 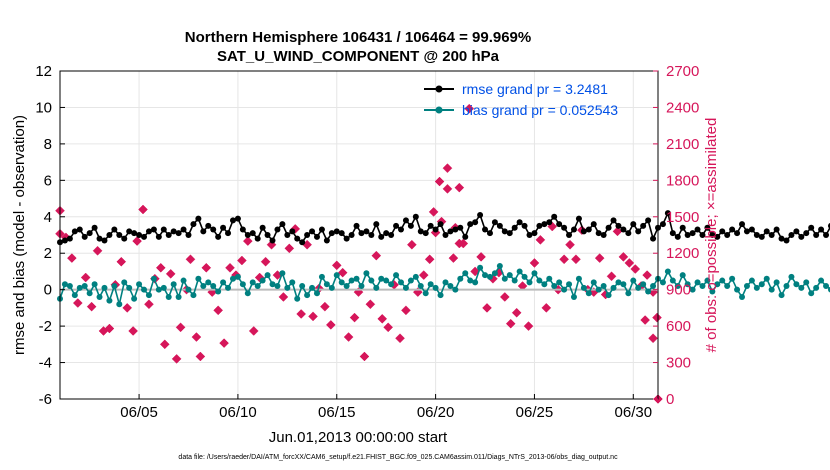 I want to click on left-tick-label: 8, so click(x=48, y=144).